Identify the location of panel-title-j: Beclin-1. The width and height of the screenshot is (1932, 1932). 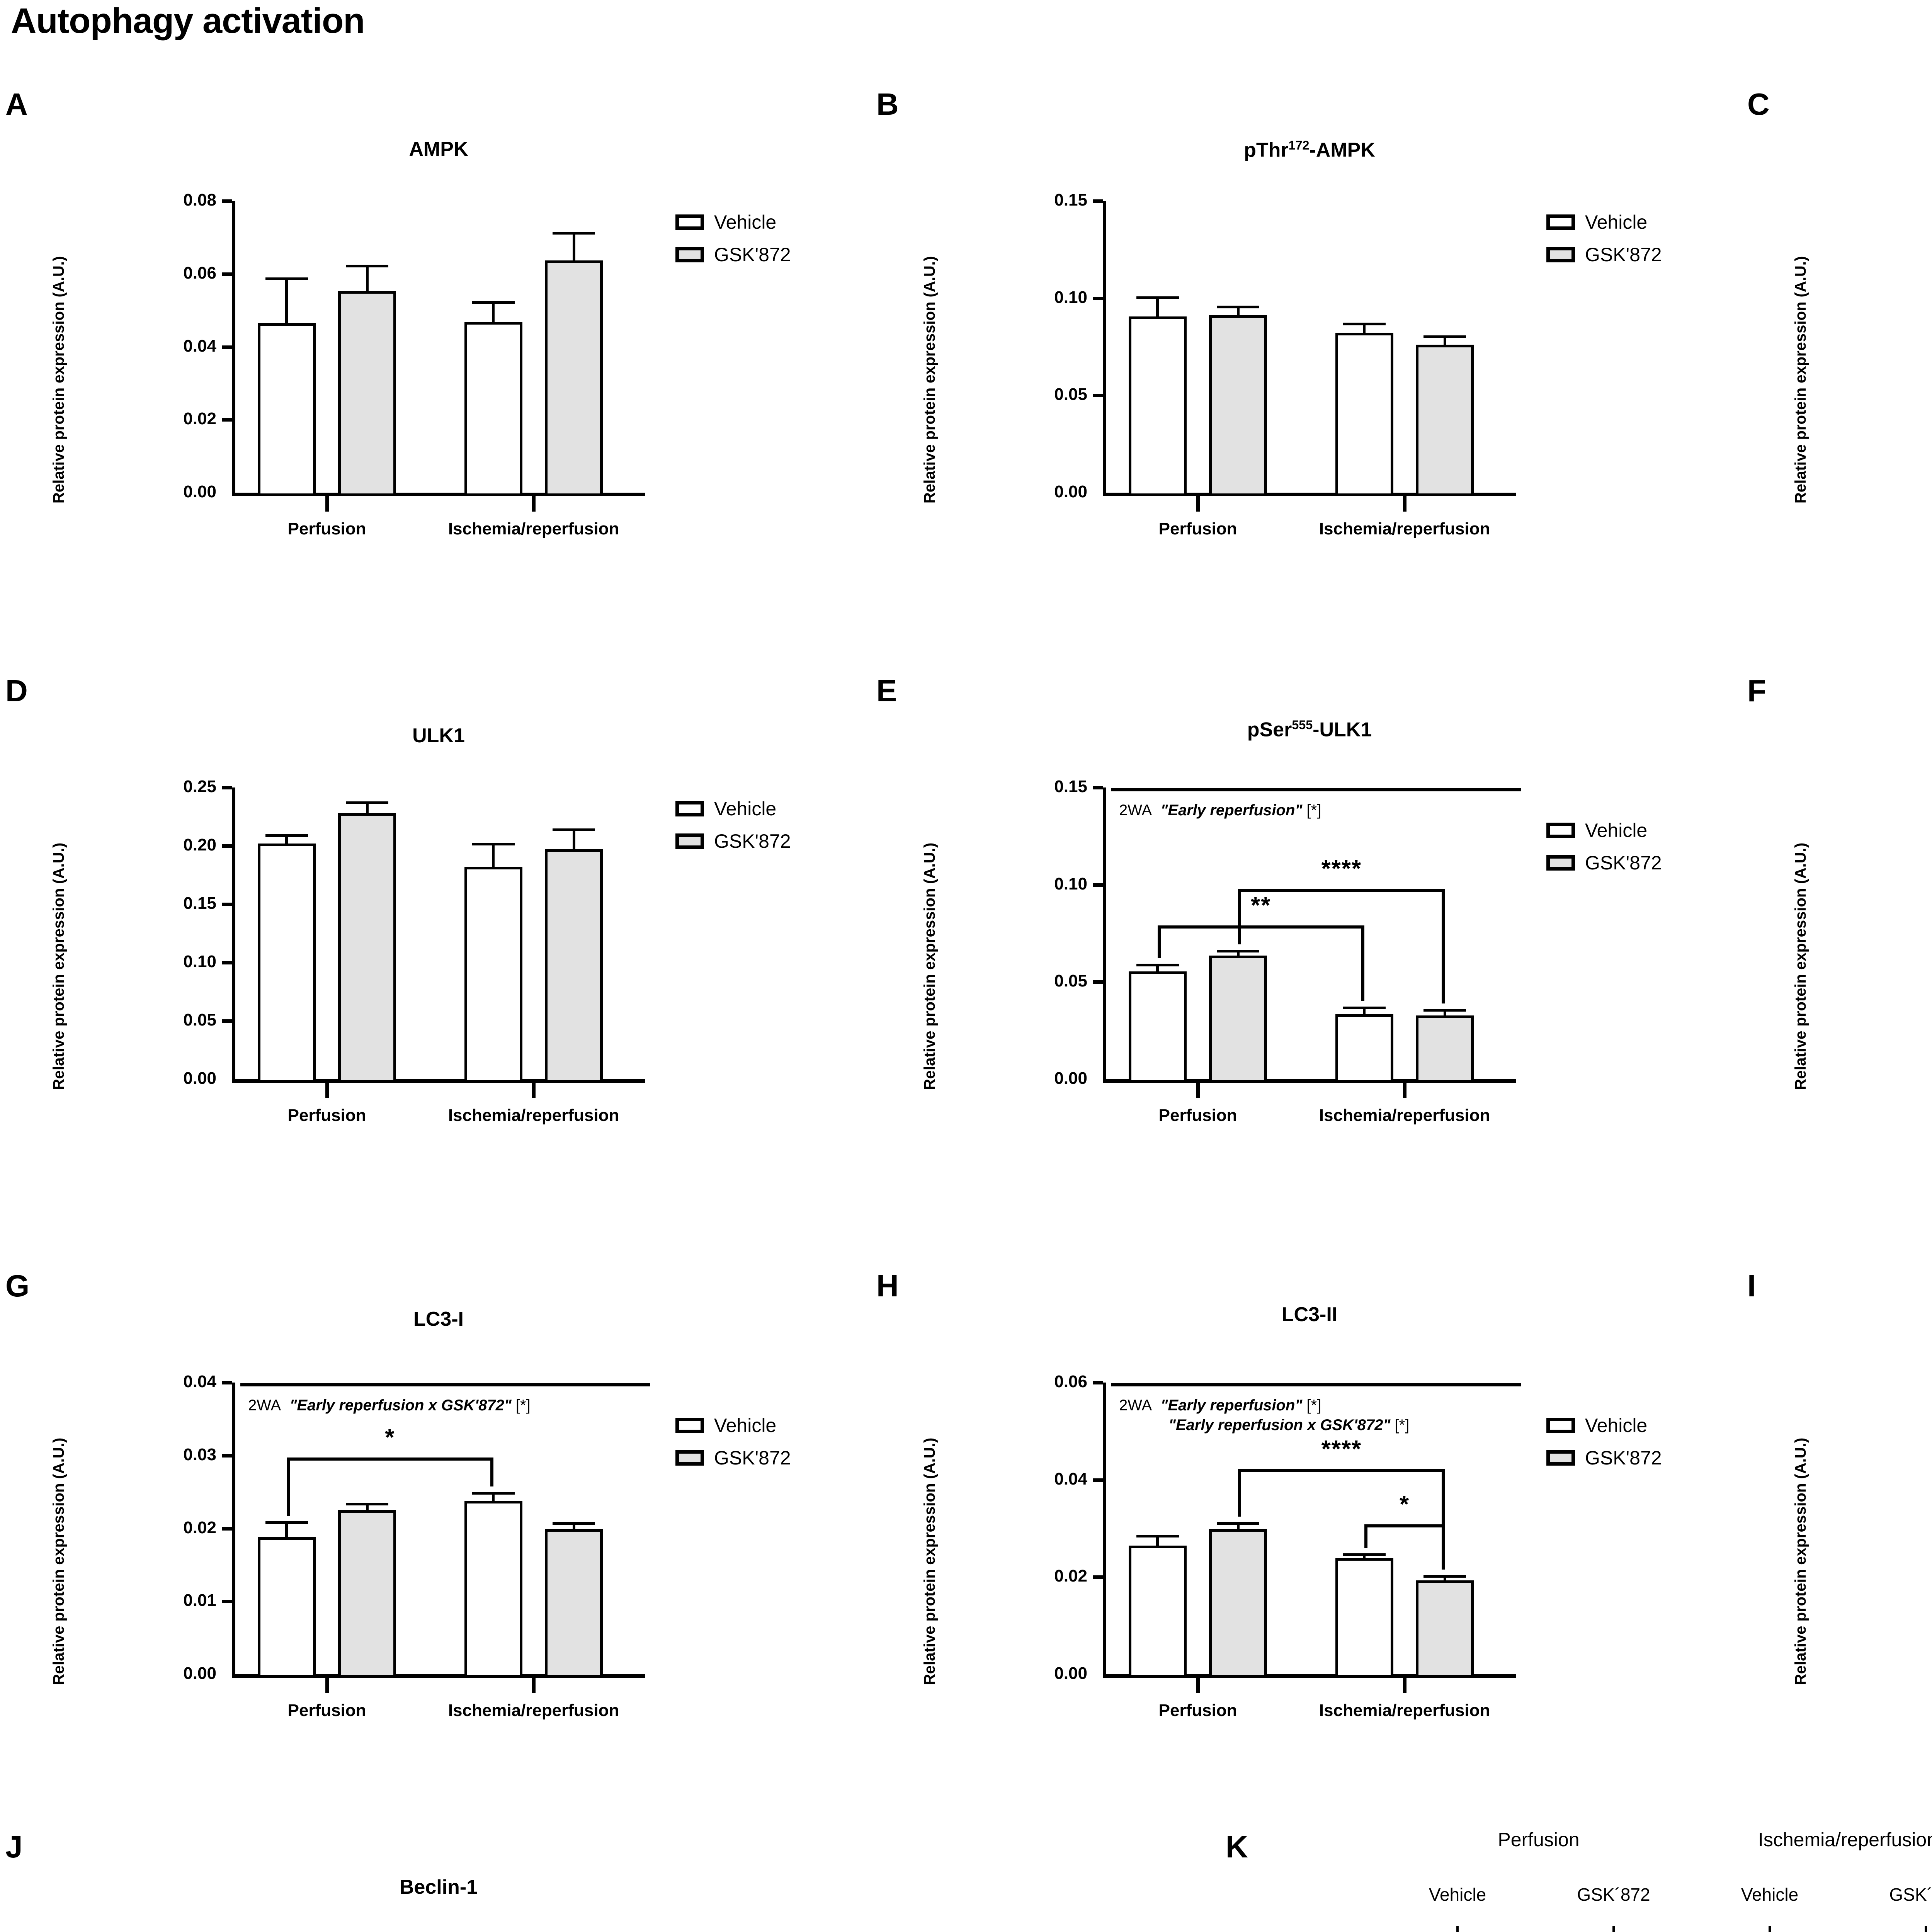
(439, 1887).